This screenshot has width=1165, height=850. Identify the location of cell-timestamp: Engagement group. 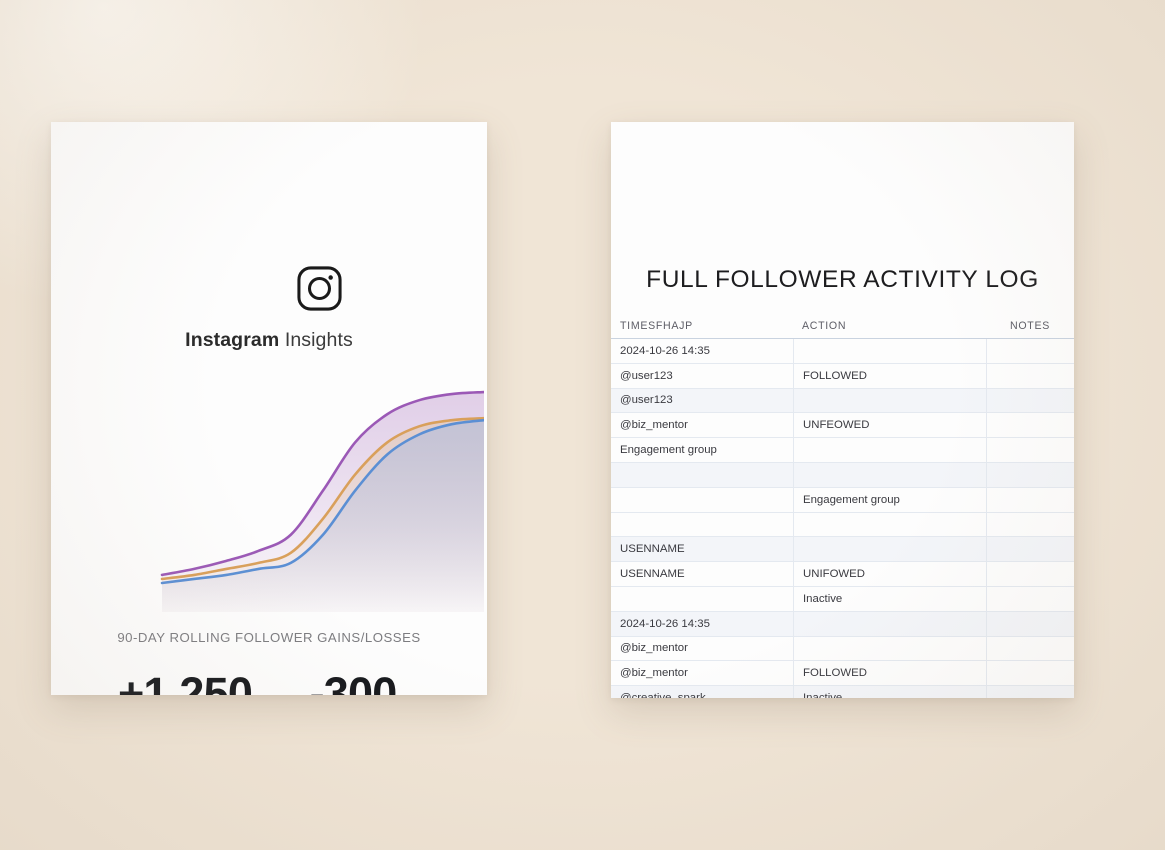
(668, 450).